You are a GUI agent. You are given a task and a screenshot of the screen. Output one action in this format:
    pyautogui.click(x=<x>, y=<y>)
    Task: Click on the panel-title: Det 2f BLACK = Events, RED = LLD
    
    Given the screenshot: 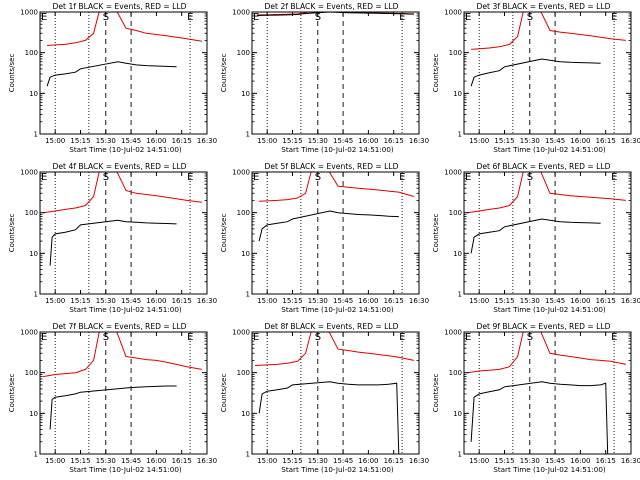 What is the action you would take?
    pyautogui.click(x=332, y=6)
    